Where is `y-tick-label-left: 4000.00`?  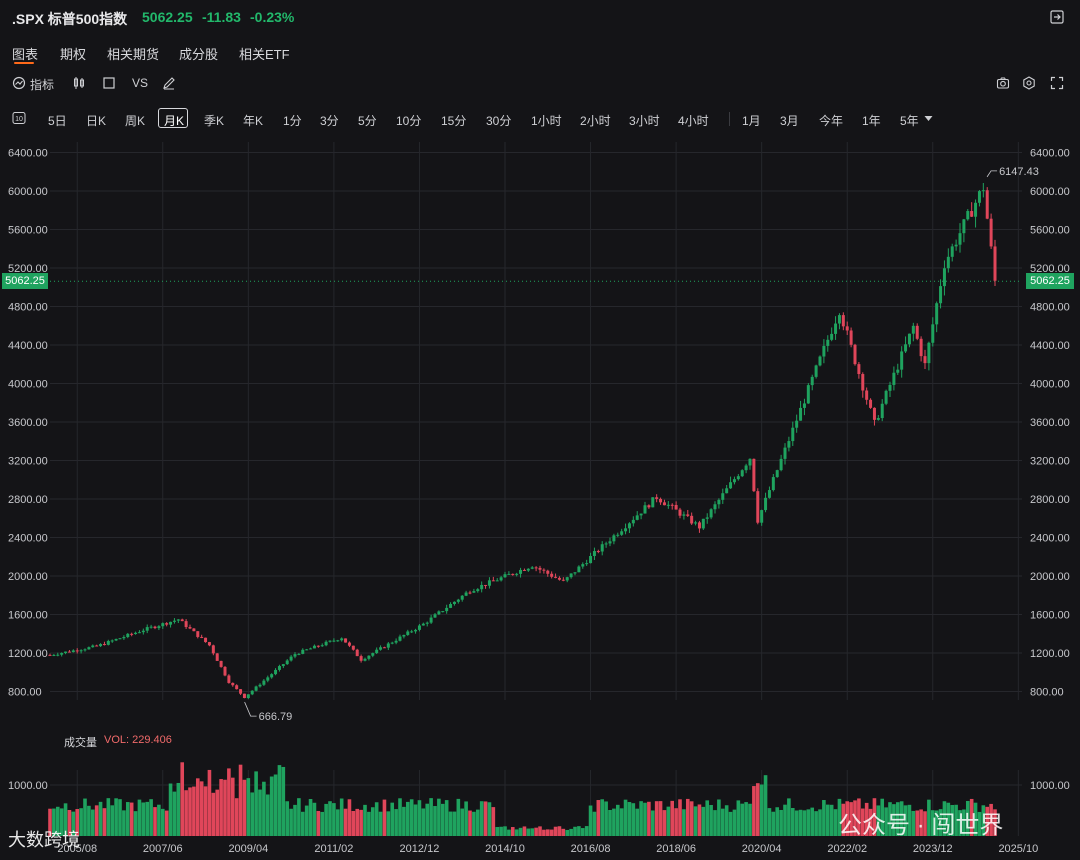
y-tick-label-left: 4000.00 is located at coordinates (28, 385).